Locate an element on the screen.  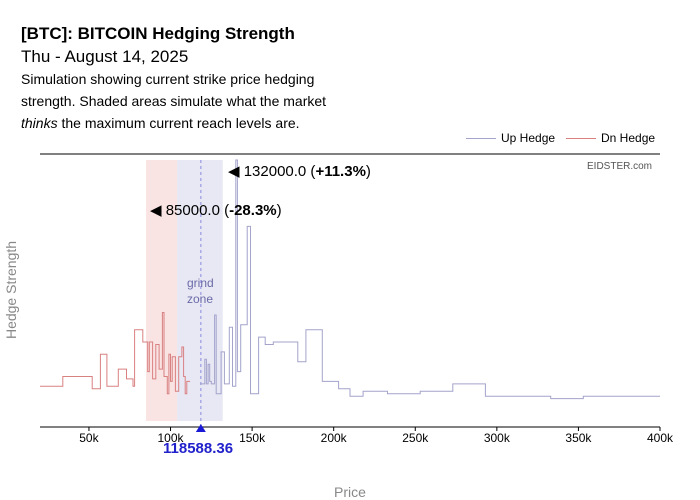
y-axis-label: Hedge Strength is located at coordinates (11, 290).